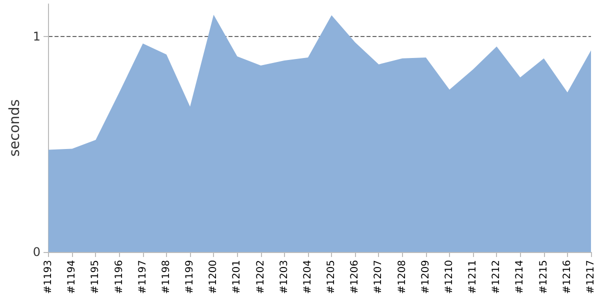 This screenshot has width=600, height=300. Describe the element at coordinates (142, 277) in the screenshot. I see `x-tick-label: #1197` at that location.